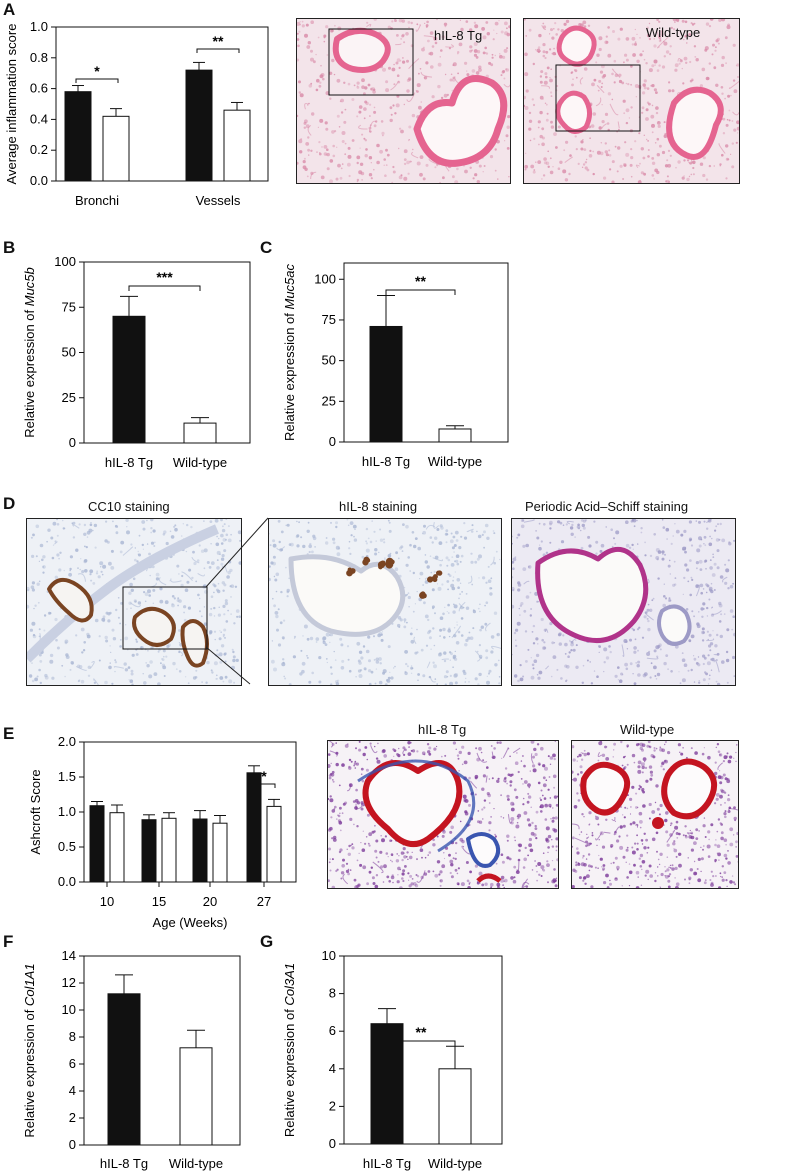 This screenshot has height=1174, width=790. What do you see at coordinates (347, 595) in the screenshot?
I see `d-hil8-airway` at bounding box center [347, 595].